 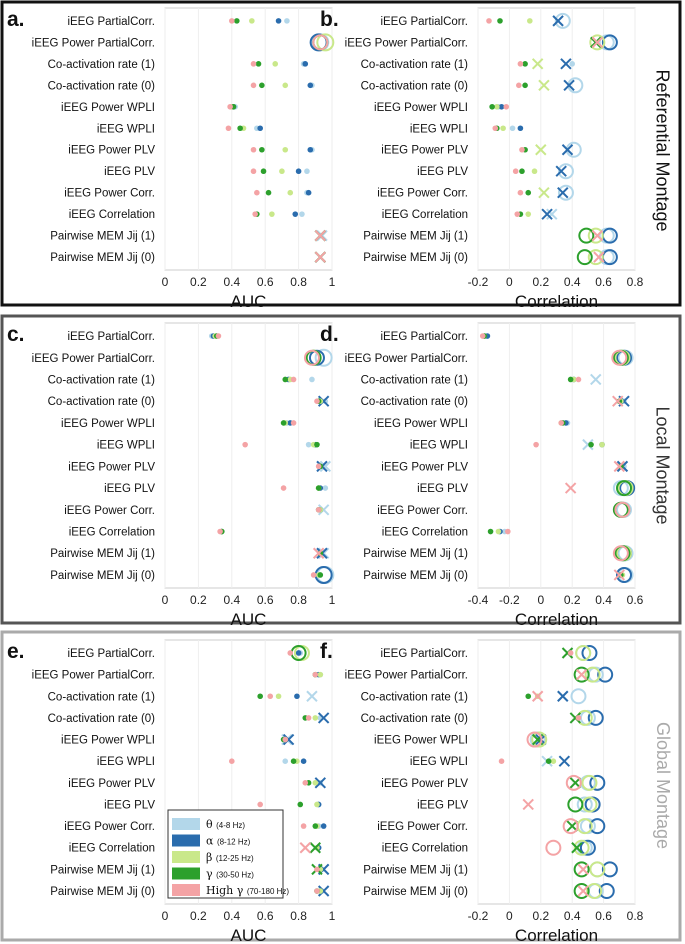 What do you see at coordinates (662, 150) in the screenshot?
I see `montage-title-referential: Referential Montage` at bounding box center [662, 150].